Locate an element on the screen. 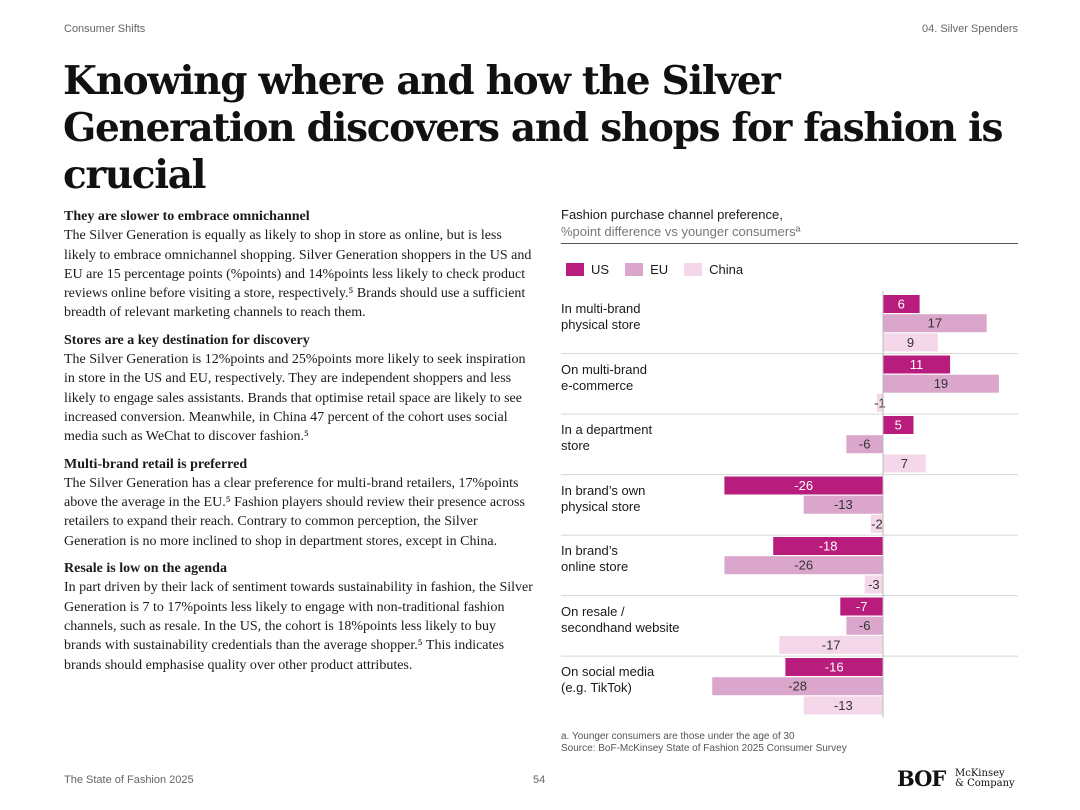 The width and height of the screenshot is (1080, 810). bof-logo: BOF is located at coordinates (921, 778).